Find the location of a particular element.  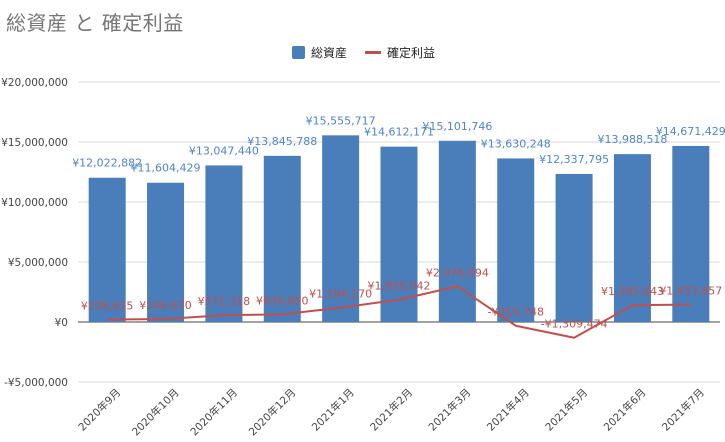

line-realized-profit is located at coordinates (399, 312).